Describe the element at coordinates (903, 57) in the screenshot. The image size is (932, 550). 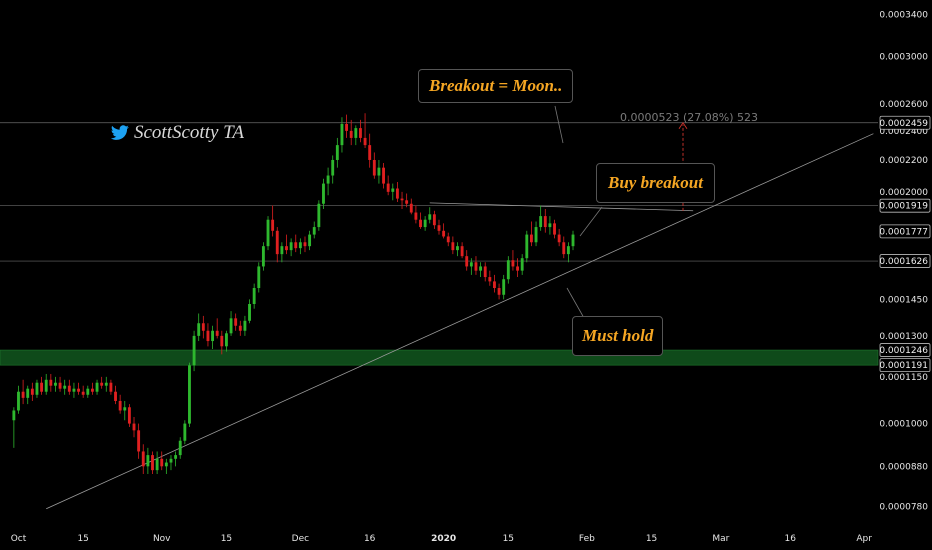
I see `y-tick-label: 0.0003000` at that location.